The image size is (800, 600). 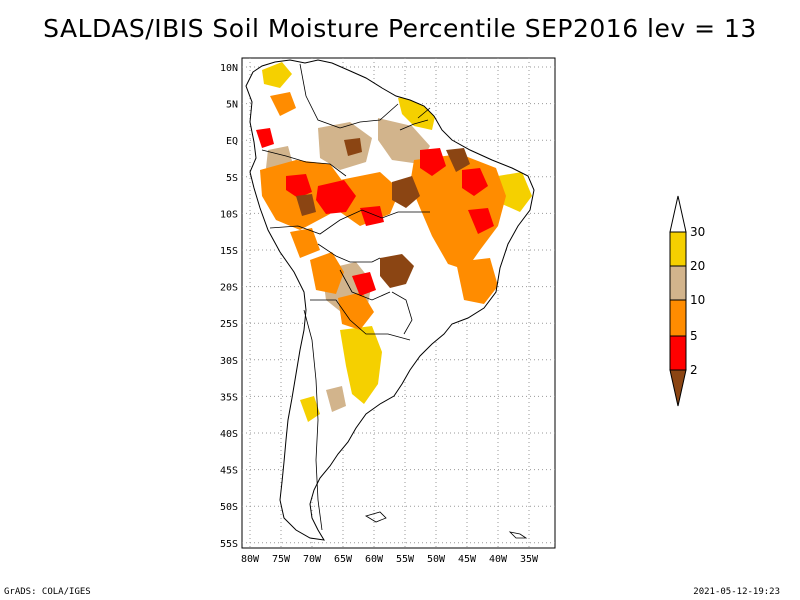 What do you see at coordinates (232, 141) in the screenshot?
I see `lat-tick-label: EQ` at bounding box center [232, 141].